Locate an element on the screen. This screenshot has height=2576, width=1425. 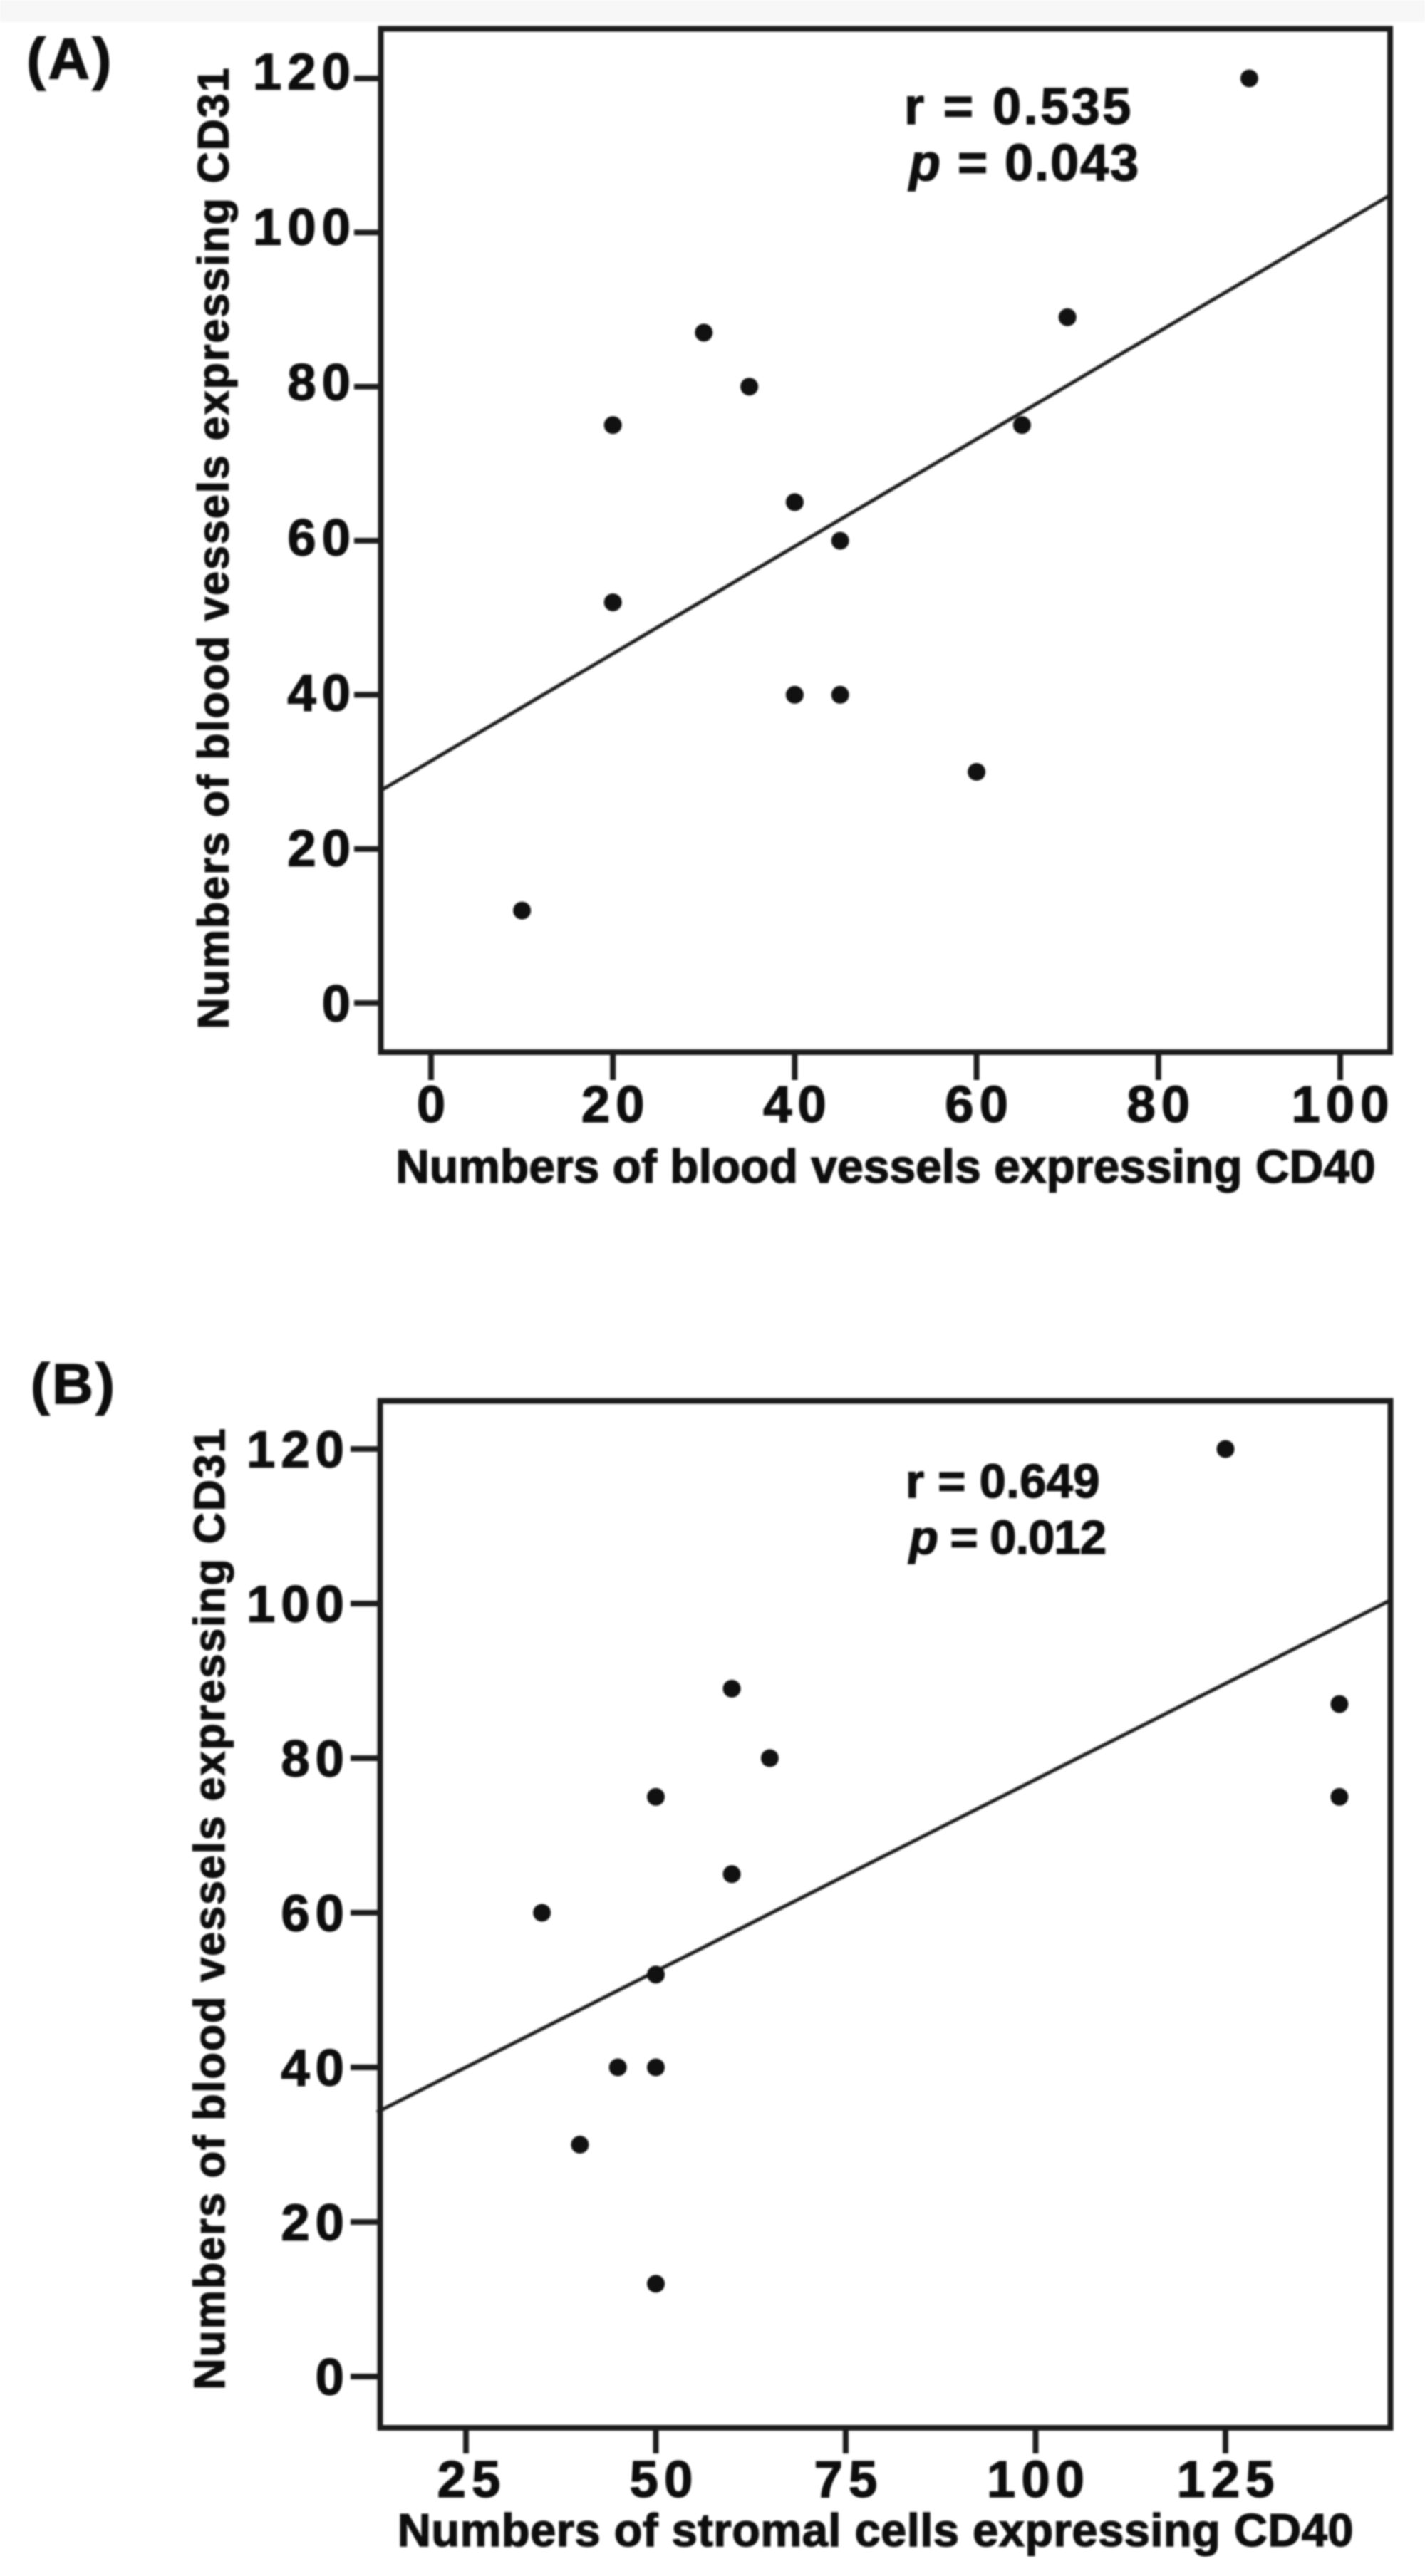
svg-text: 25 is located at coordinates (472, 2479).